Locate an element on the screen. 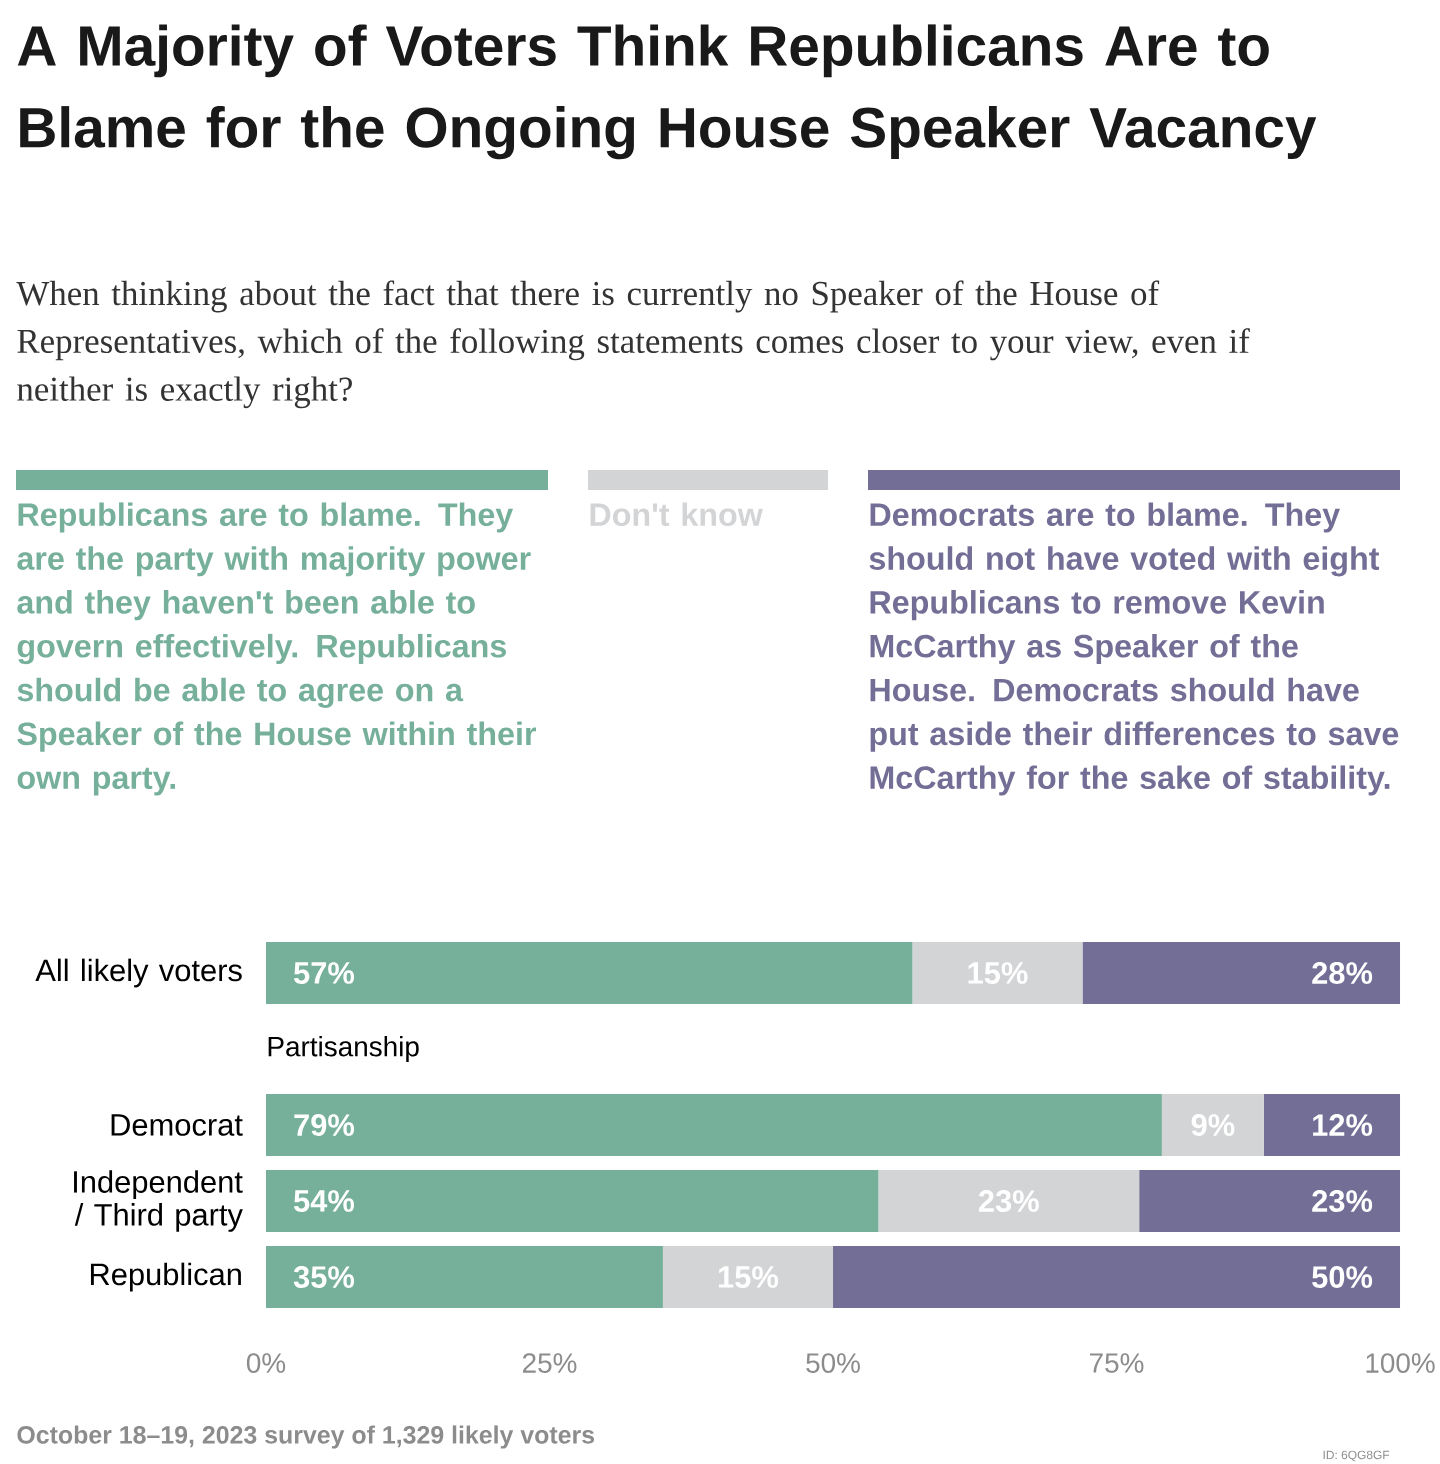  data-label: 35% is located at coordinates (324, 1277).